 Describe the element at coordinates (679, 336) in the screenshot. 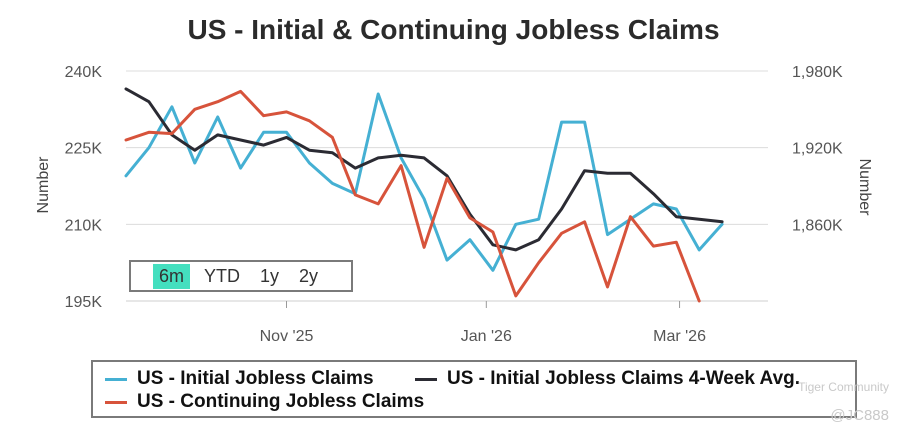

I see `x-tick-label: Mar '26` at that location.